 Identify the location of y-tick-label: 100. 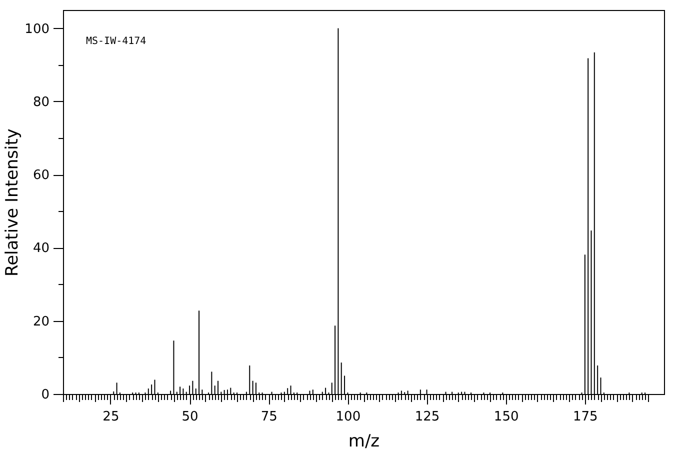
(37, 29).